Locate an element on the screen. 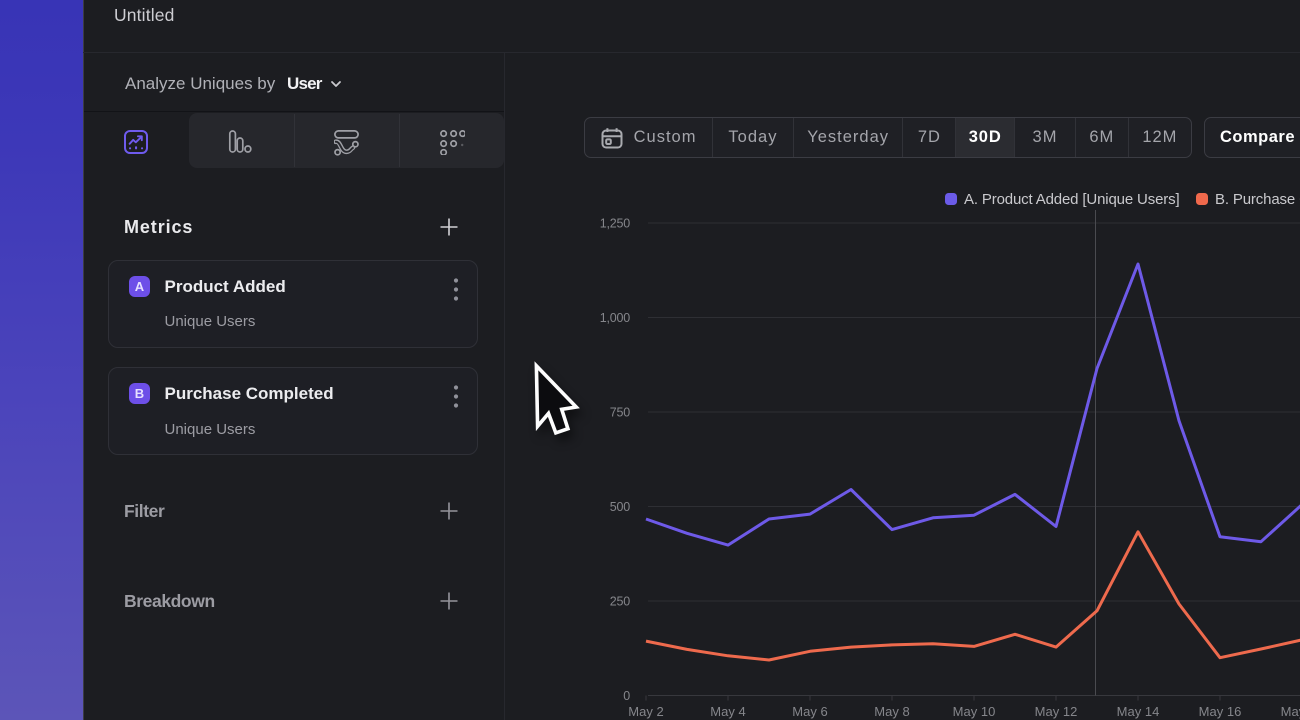 This screenshot has height=720, width=1300. svg-text: 0 is located at coordinates (626, 696).